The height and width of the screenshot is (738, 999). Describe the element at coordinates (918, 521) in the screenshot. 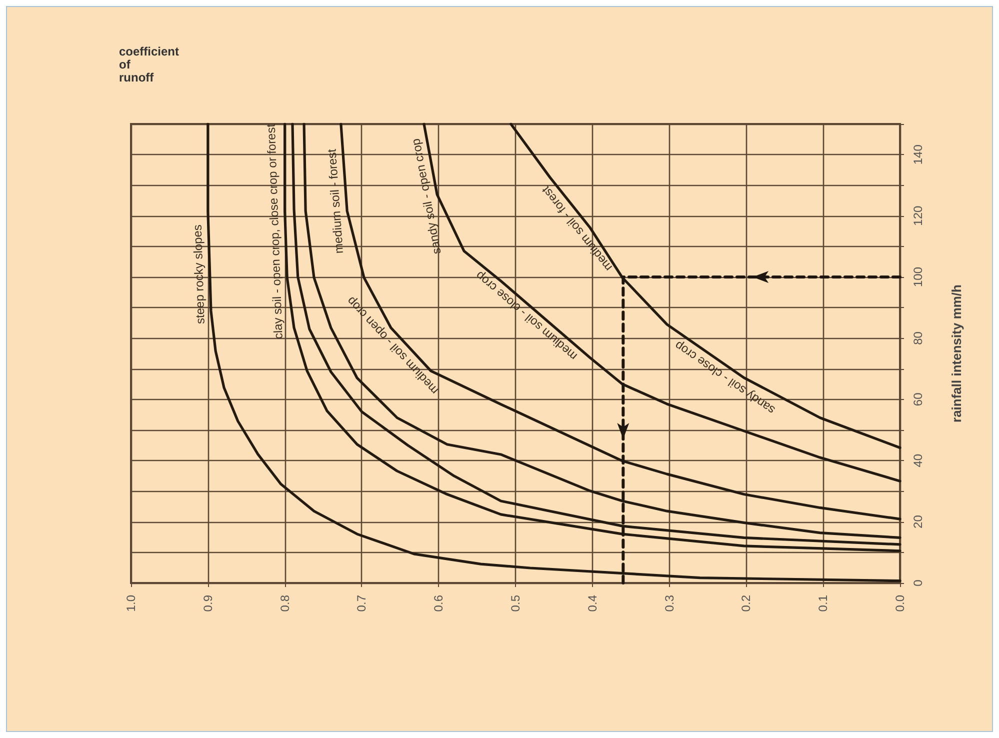

I see `y-tick-label: 20` at that location.